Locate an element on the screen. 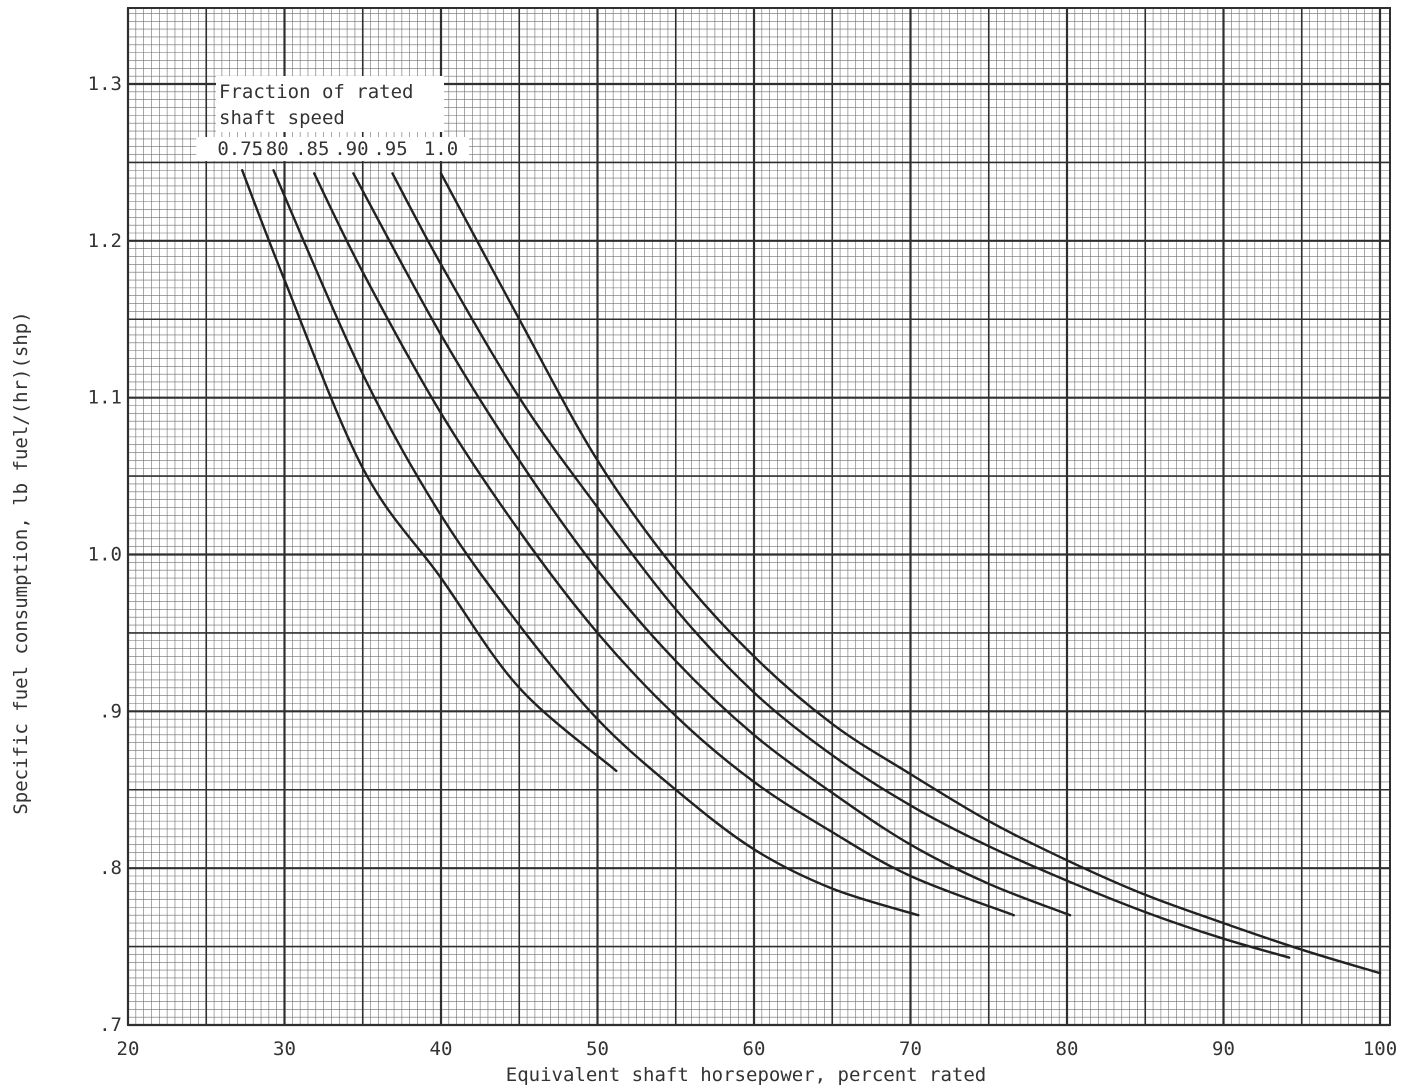  y-tick-label: 1.0 is located at coordinates (105, 555).